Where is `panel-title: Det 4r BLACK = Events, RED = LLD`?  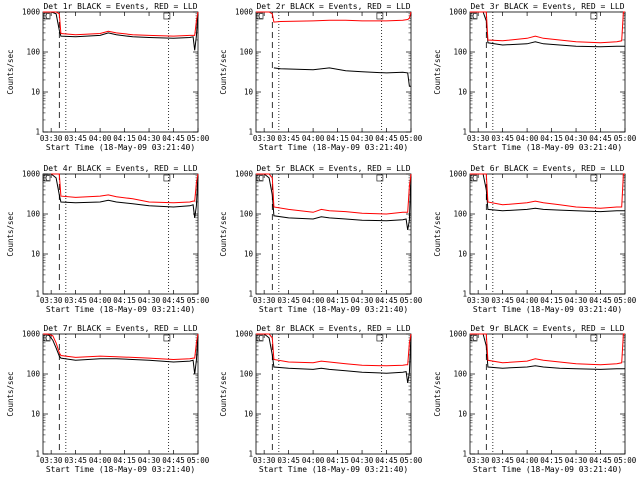 panel-title: Det 4r BLACK = Events, RED = LLD is located at coordinates (120, 168).